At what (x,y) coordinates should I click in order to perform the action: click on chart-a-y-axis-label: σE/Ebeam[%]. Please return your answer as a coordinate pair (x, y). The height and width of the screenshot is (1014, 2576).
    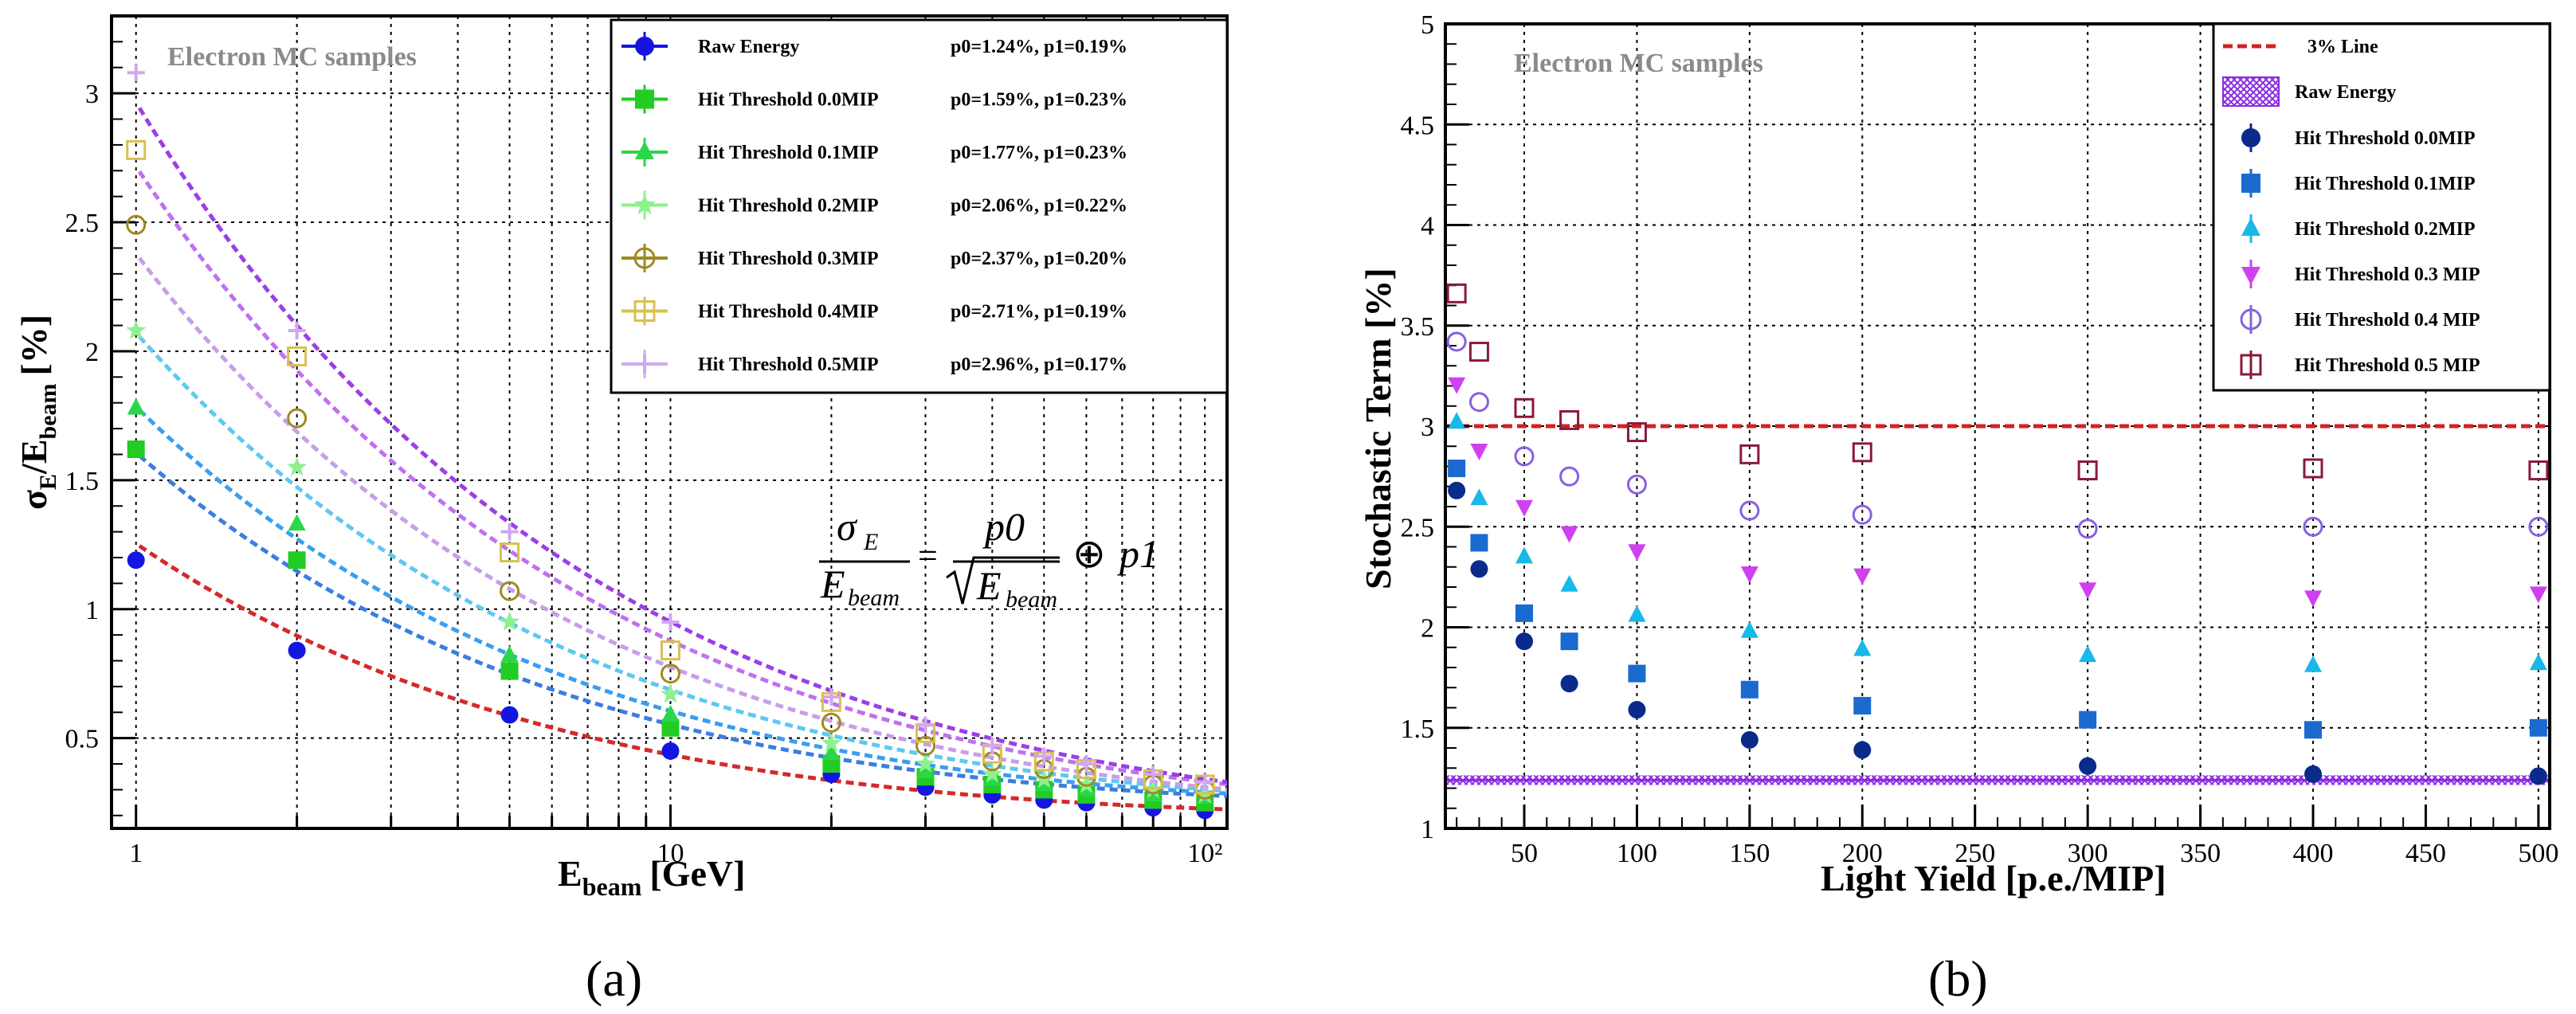
    Looking at the image, I should click on (37, 412).